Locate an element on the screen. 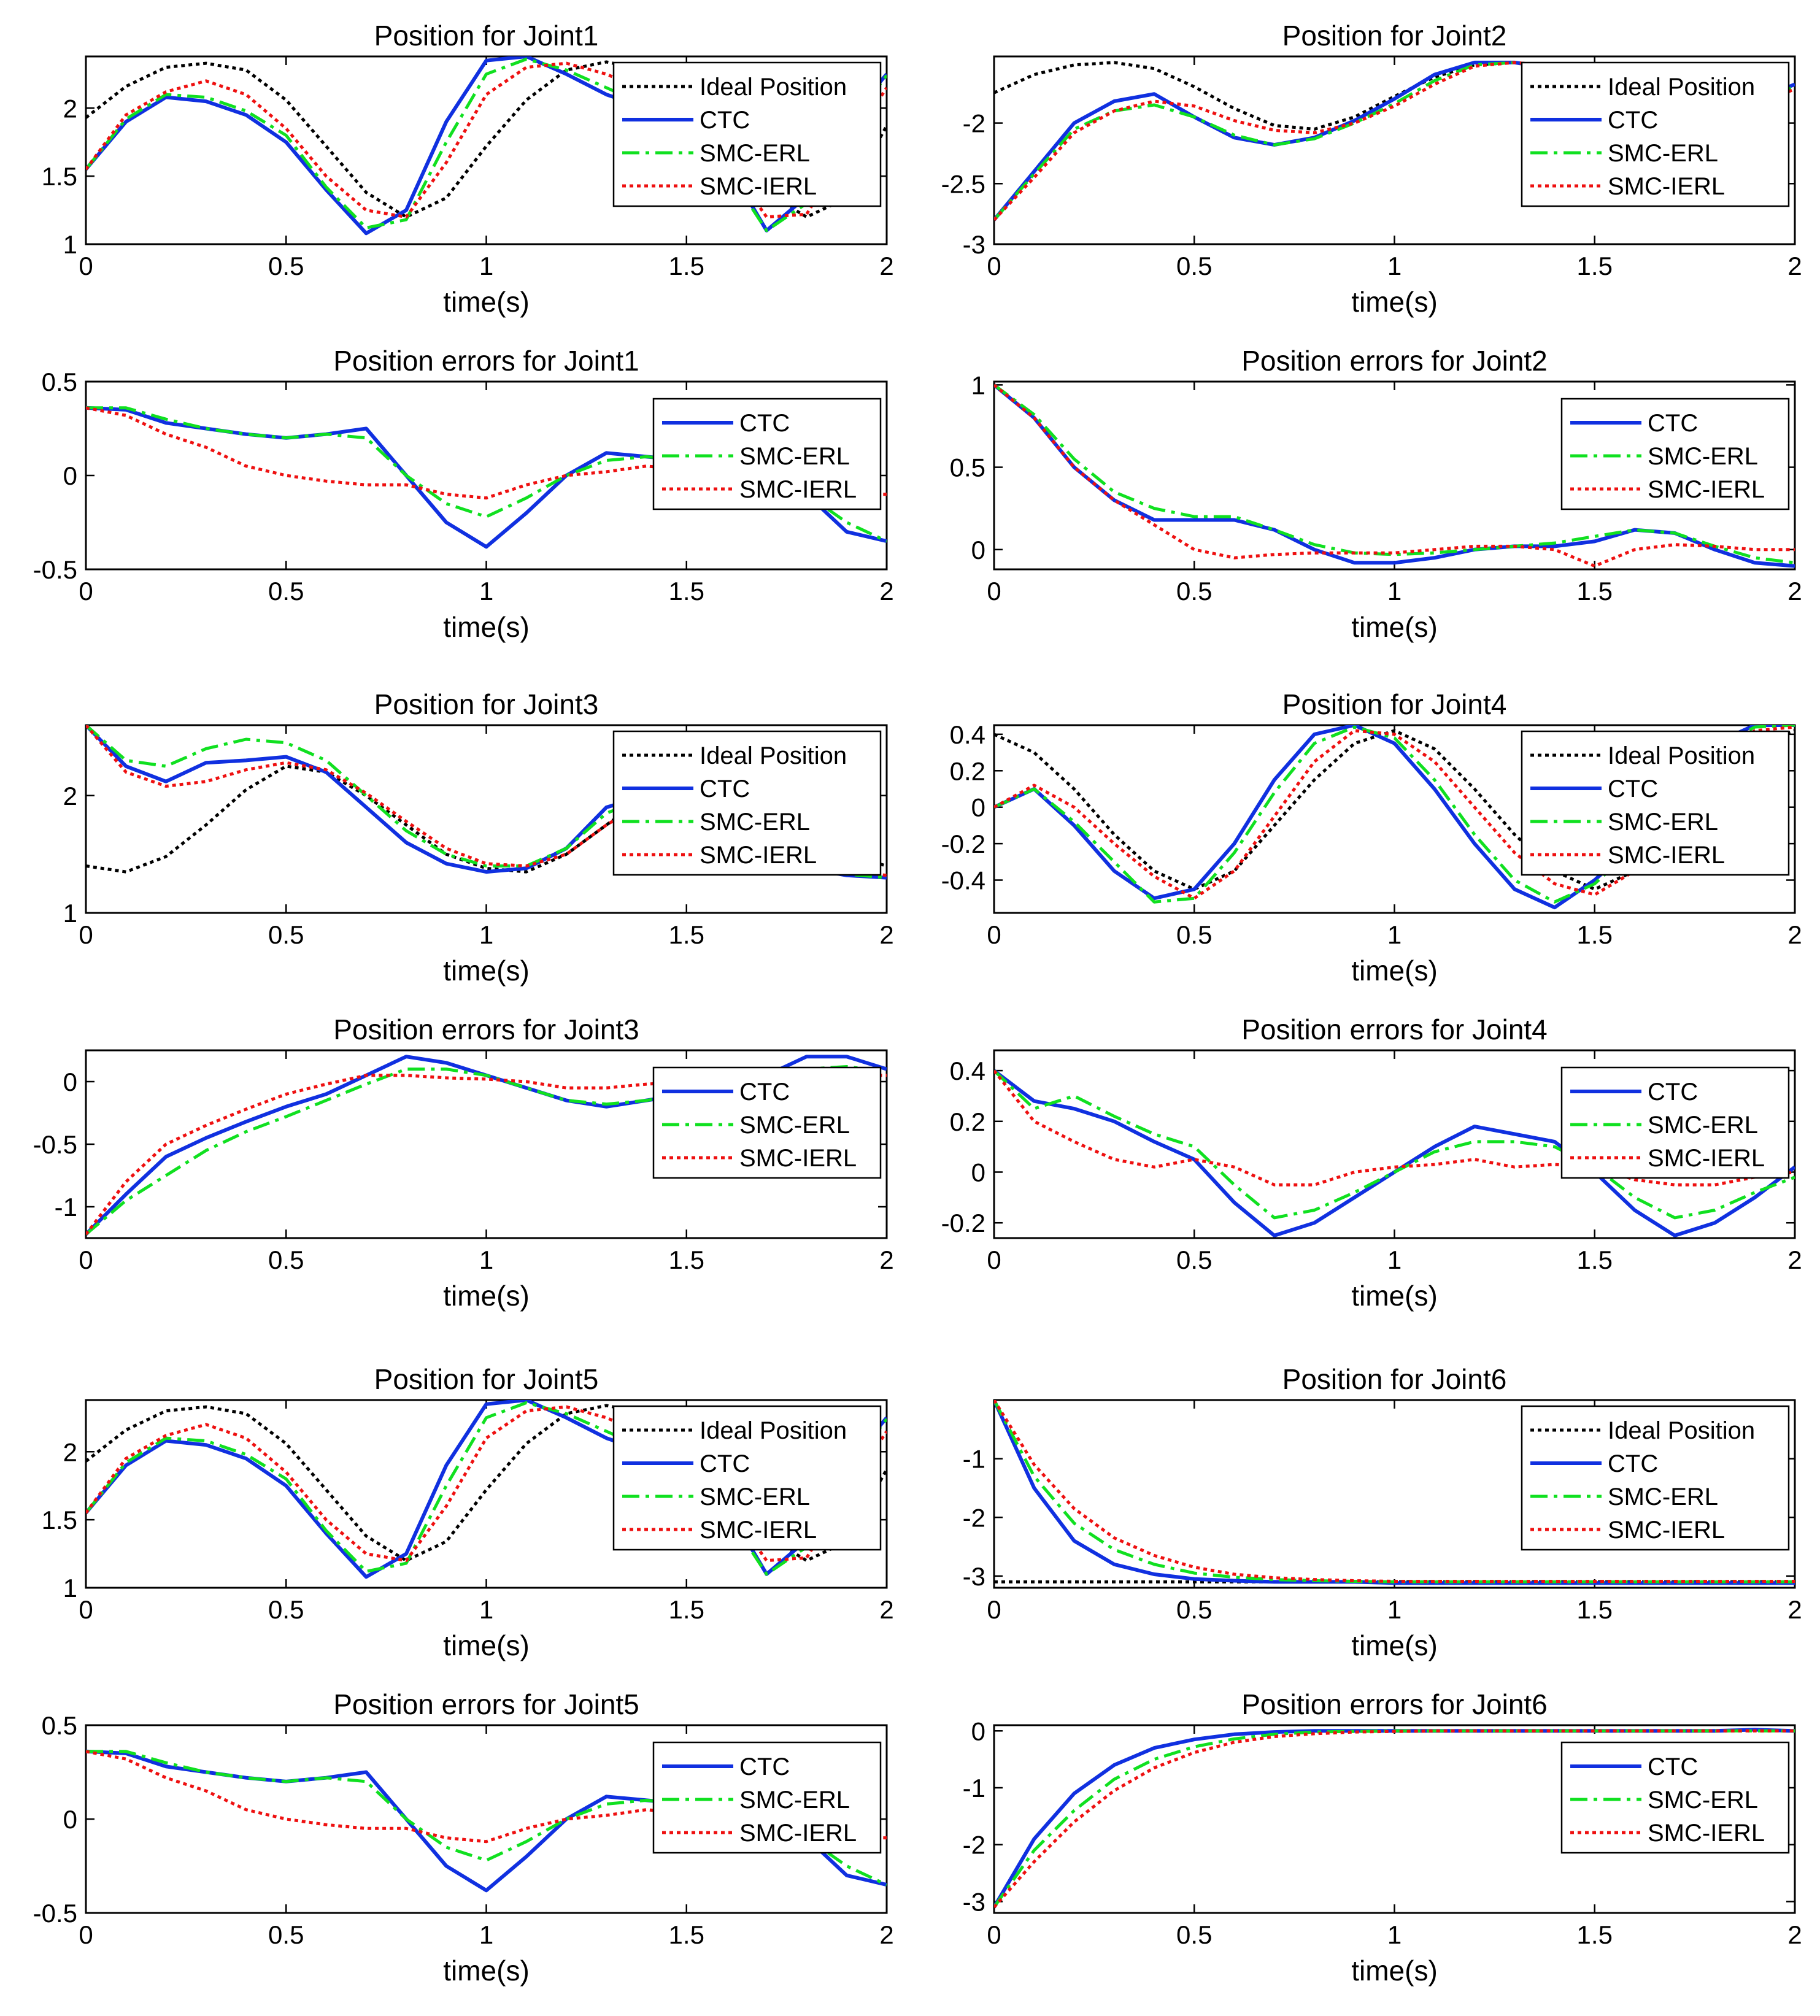 This screenshot has height=2016, width=1820. y-tick-label: 2 is located at coordinates (70, 108).